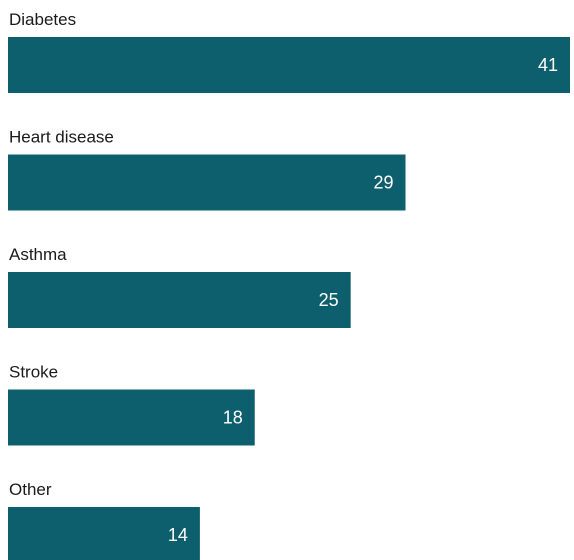  Describe the element at coordinates (38, 254) in the screenshot. I see `category-label: Asthma` at that location.